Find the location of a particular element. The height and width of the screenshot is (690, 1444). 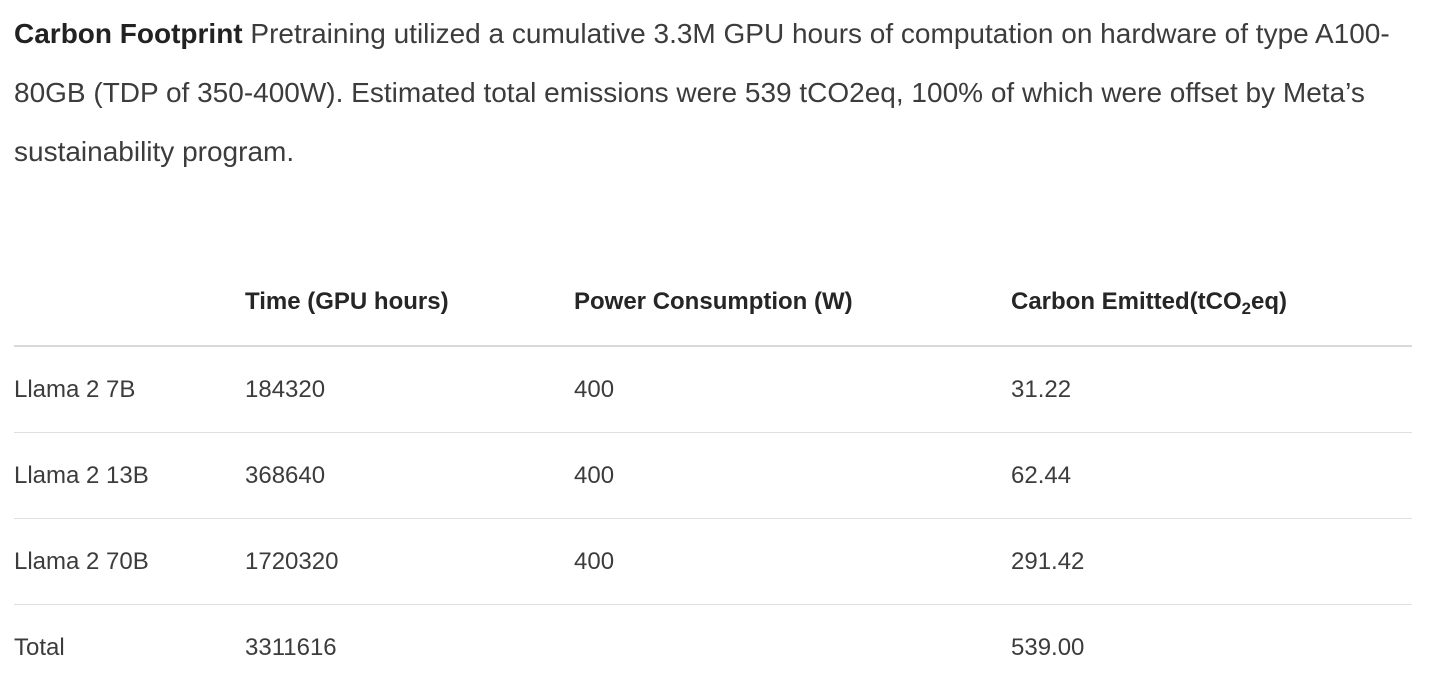

cell-model: Llama 2 13B is located at coordinates (129, 475).